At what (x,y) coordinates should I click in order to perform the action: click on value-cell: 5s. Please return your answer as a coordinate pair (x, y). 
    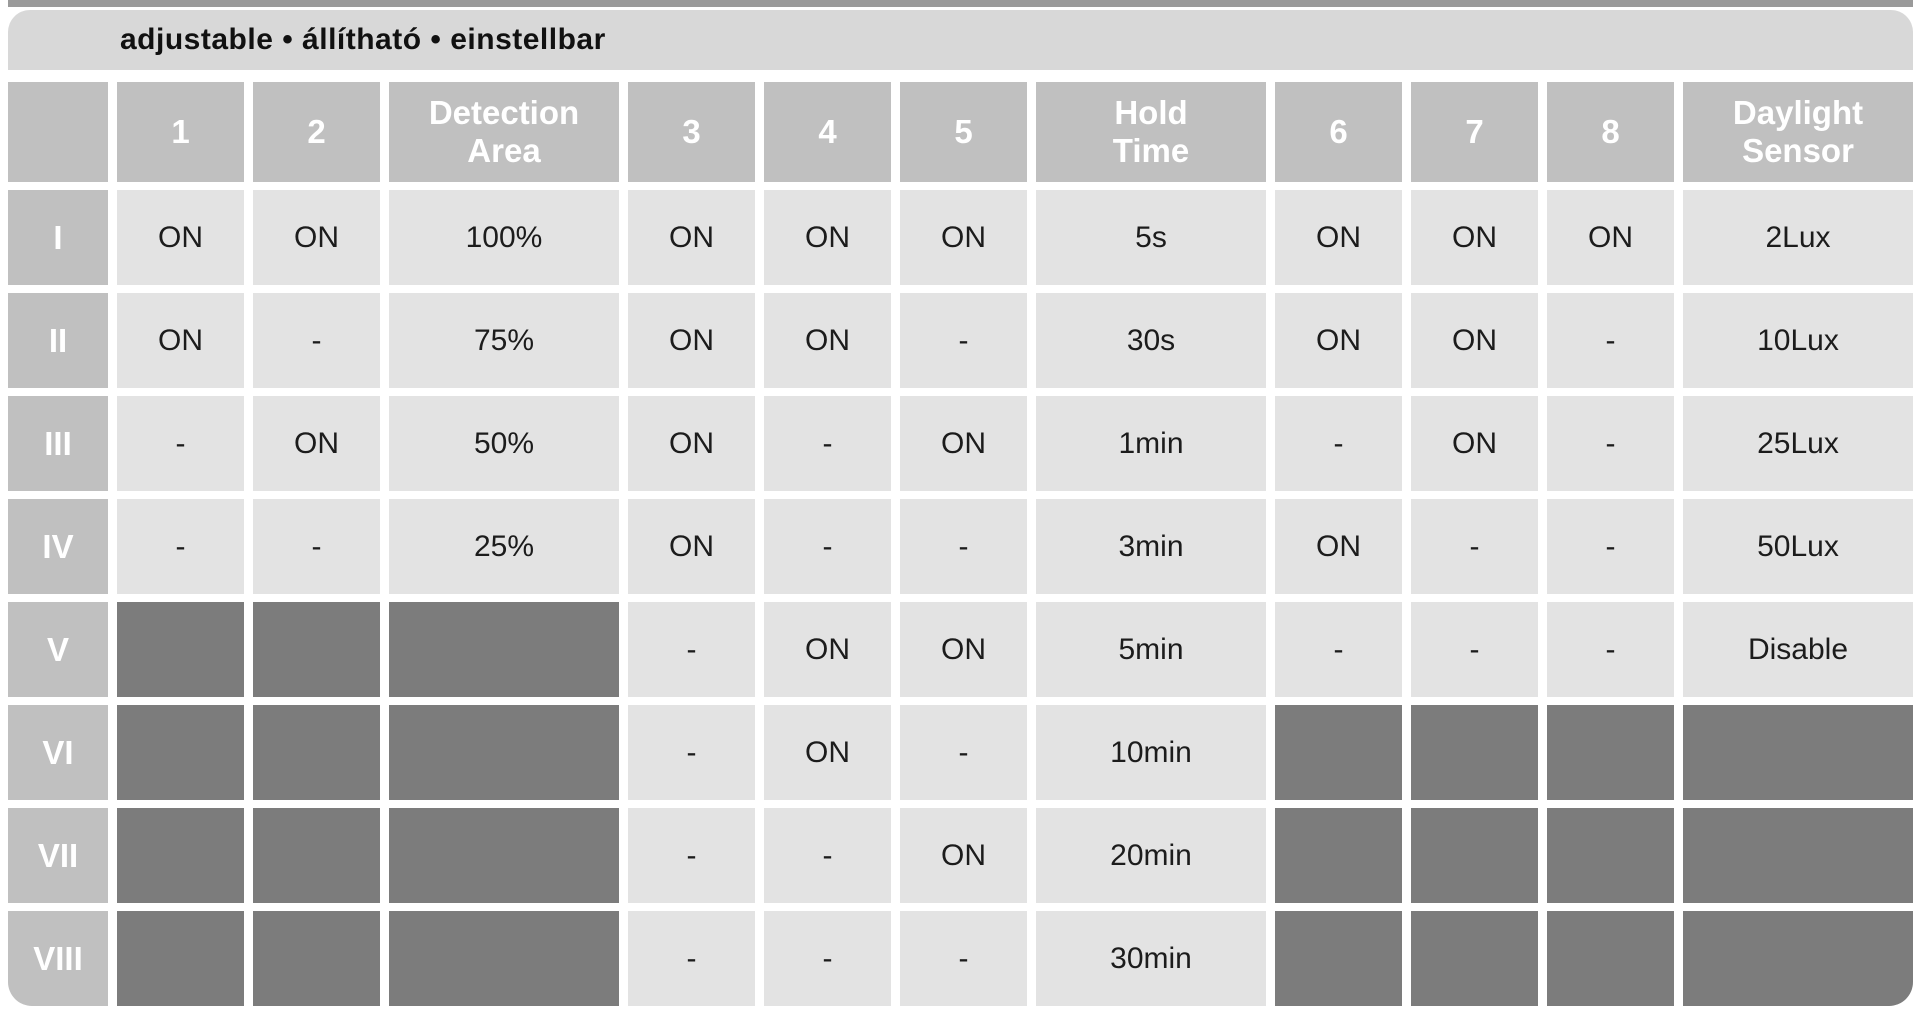
    Looking at the image, I should click on (1151, 237).